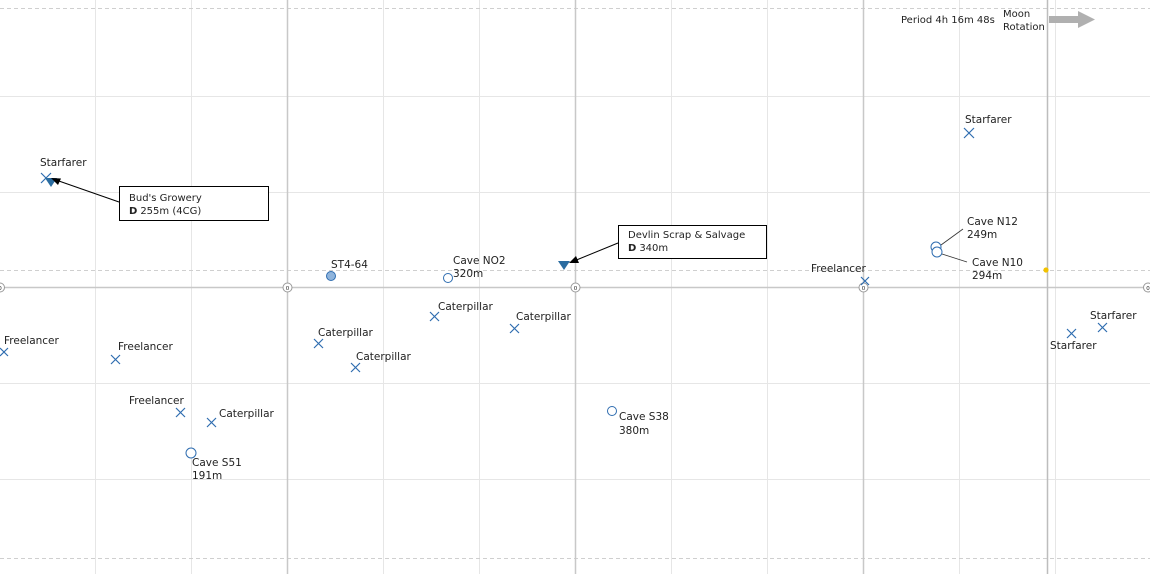  I want to click on station-marker-icon, so click(331, 276).